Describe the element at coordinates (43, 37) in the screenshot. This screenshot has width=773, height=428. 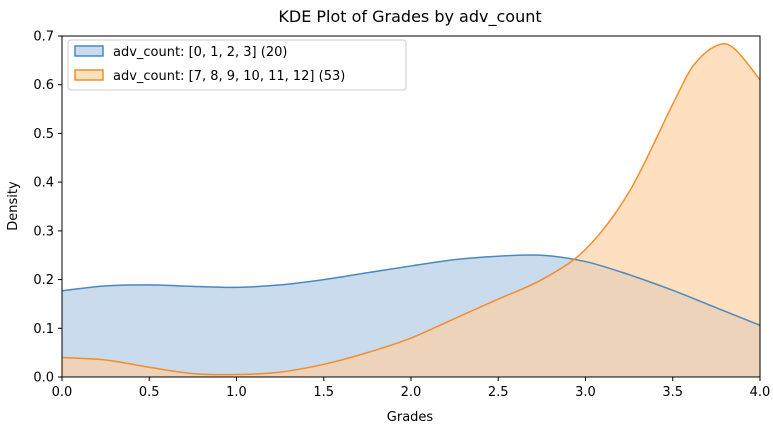
I see `y-tick-label: 0.7` at that location.